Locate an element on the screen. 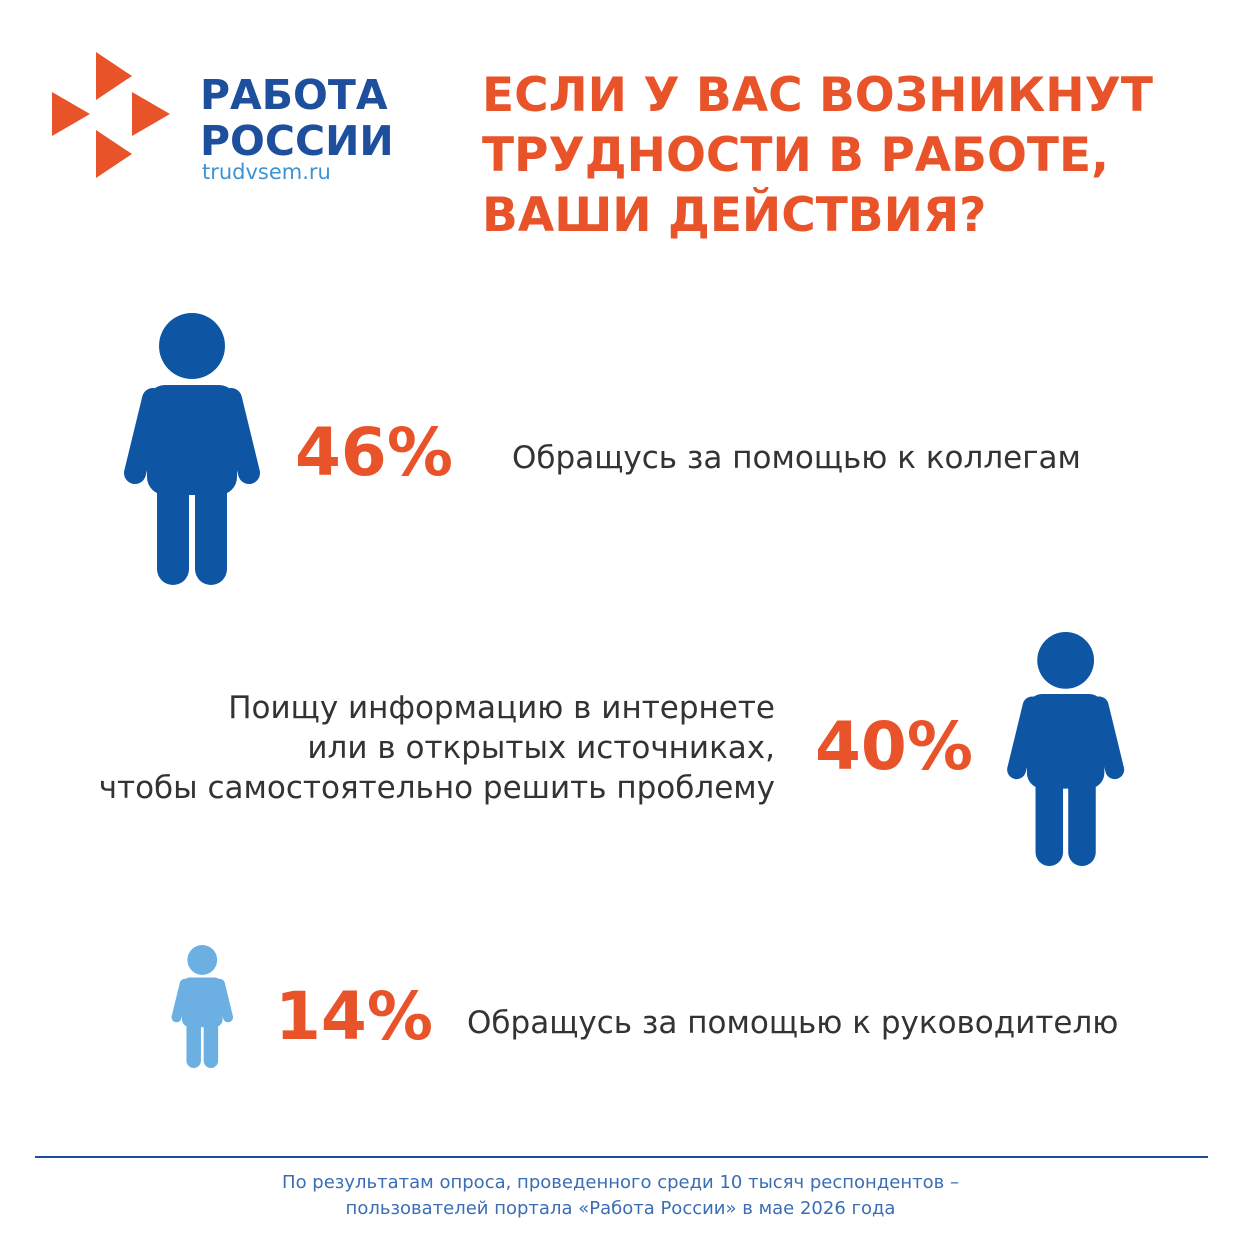 This screenshot has width=1241, height=1241. category-label: Обращусь за помощью к руководителю is located at coordinates (793, 1023).